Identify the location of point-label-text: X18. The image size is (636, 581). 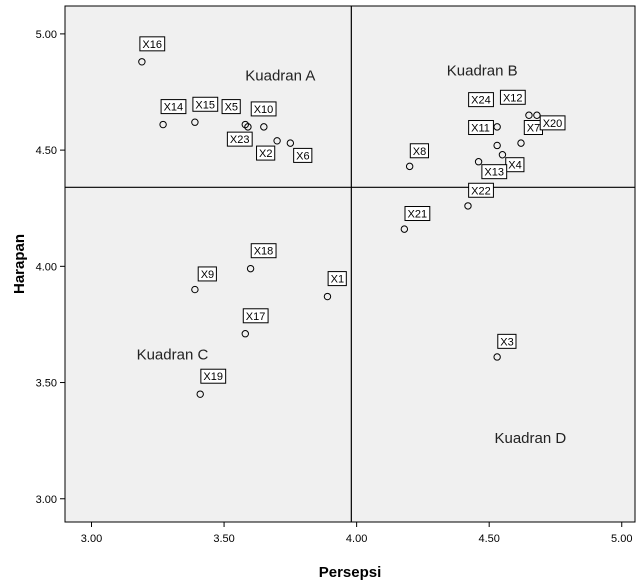
(264, 252).